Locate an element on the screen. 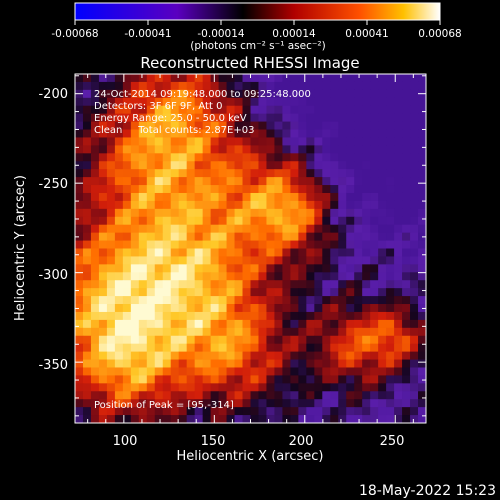 The width and height of the screenshot is (500, 500). colorbar-tick-label: -0.00068 is located at coordinates (74, 34).